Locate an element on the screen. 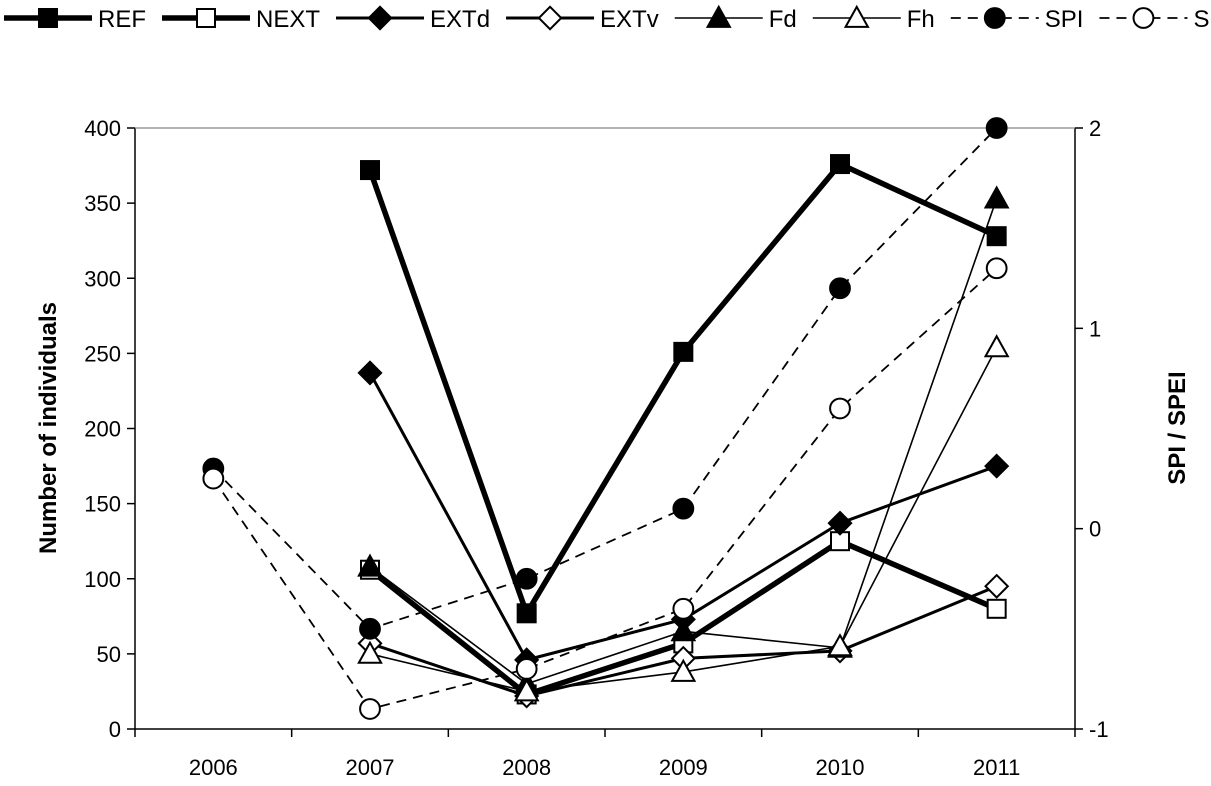 This screenshot has height=786, width=1211. legend-item-fd: Fd is located at coordinates (735, 18).